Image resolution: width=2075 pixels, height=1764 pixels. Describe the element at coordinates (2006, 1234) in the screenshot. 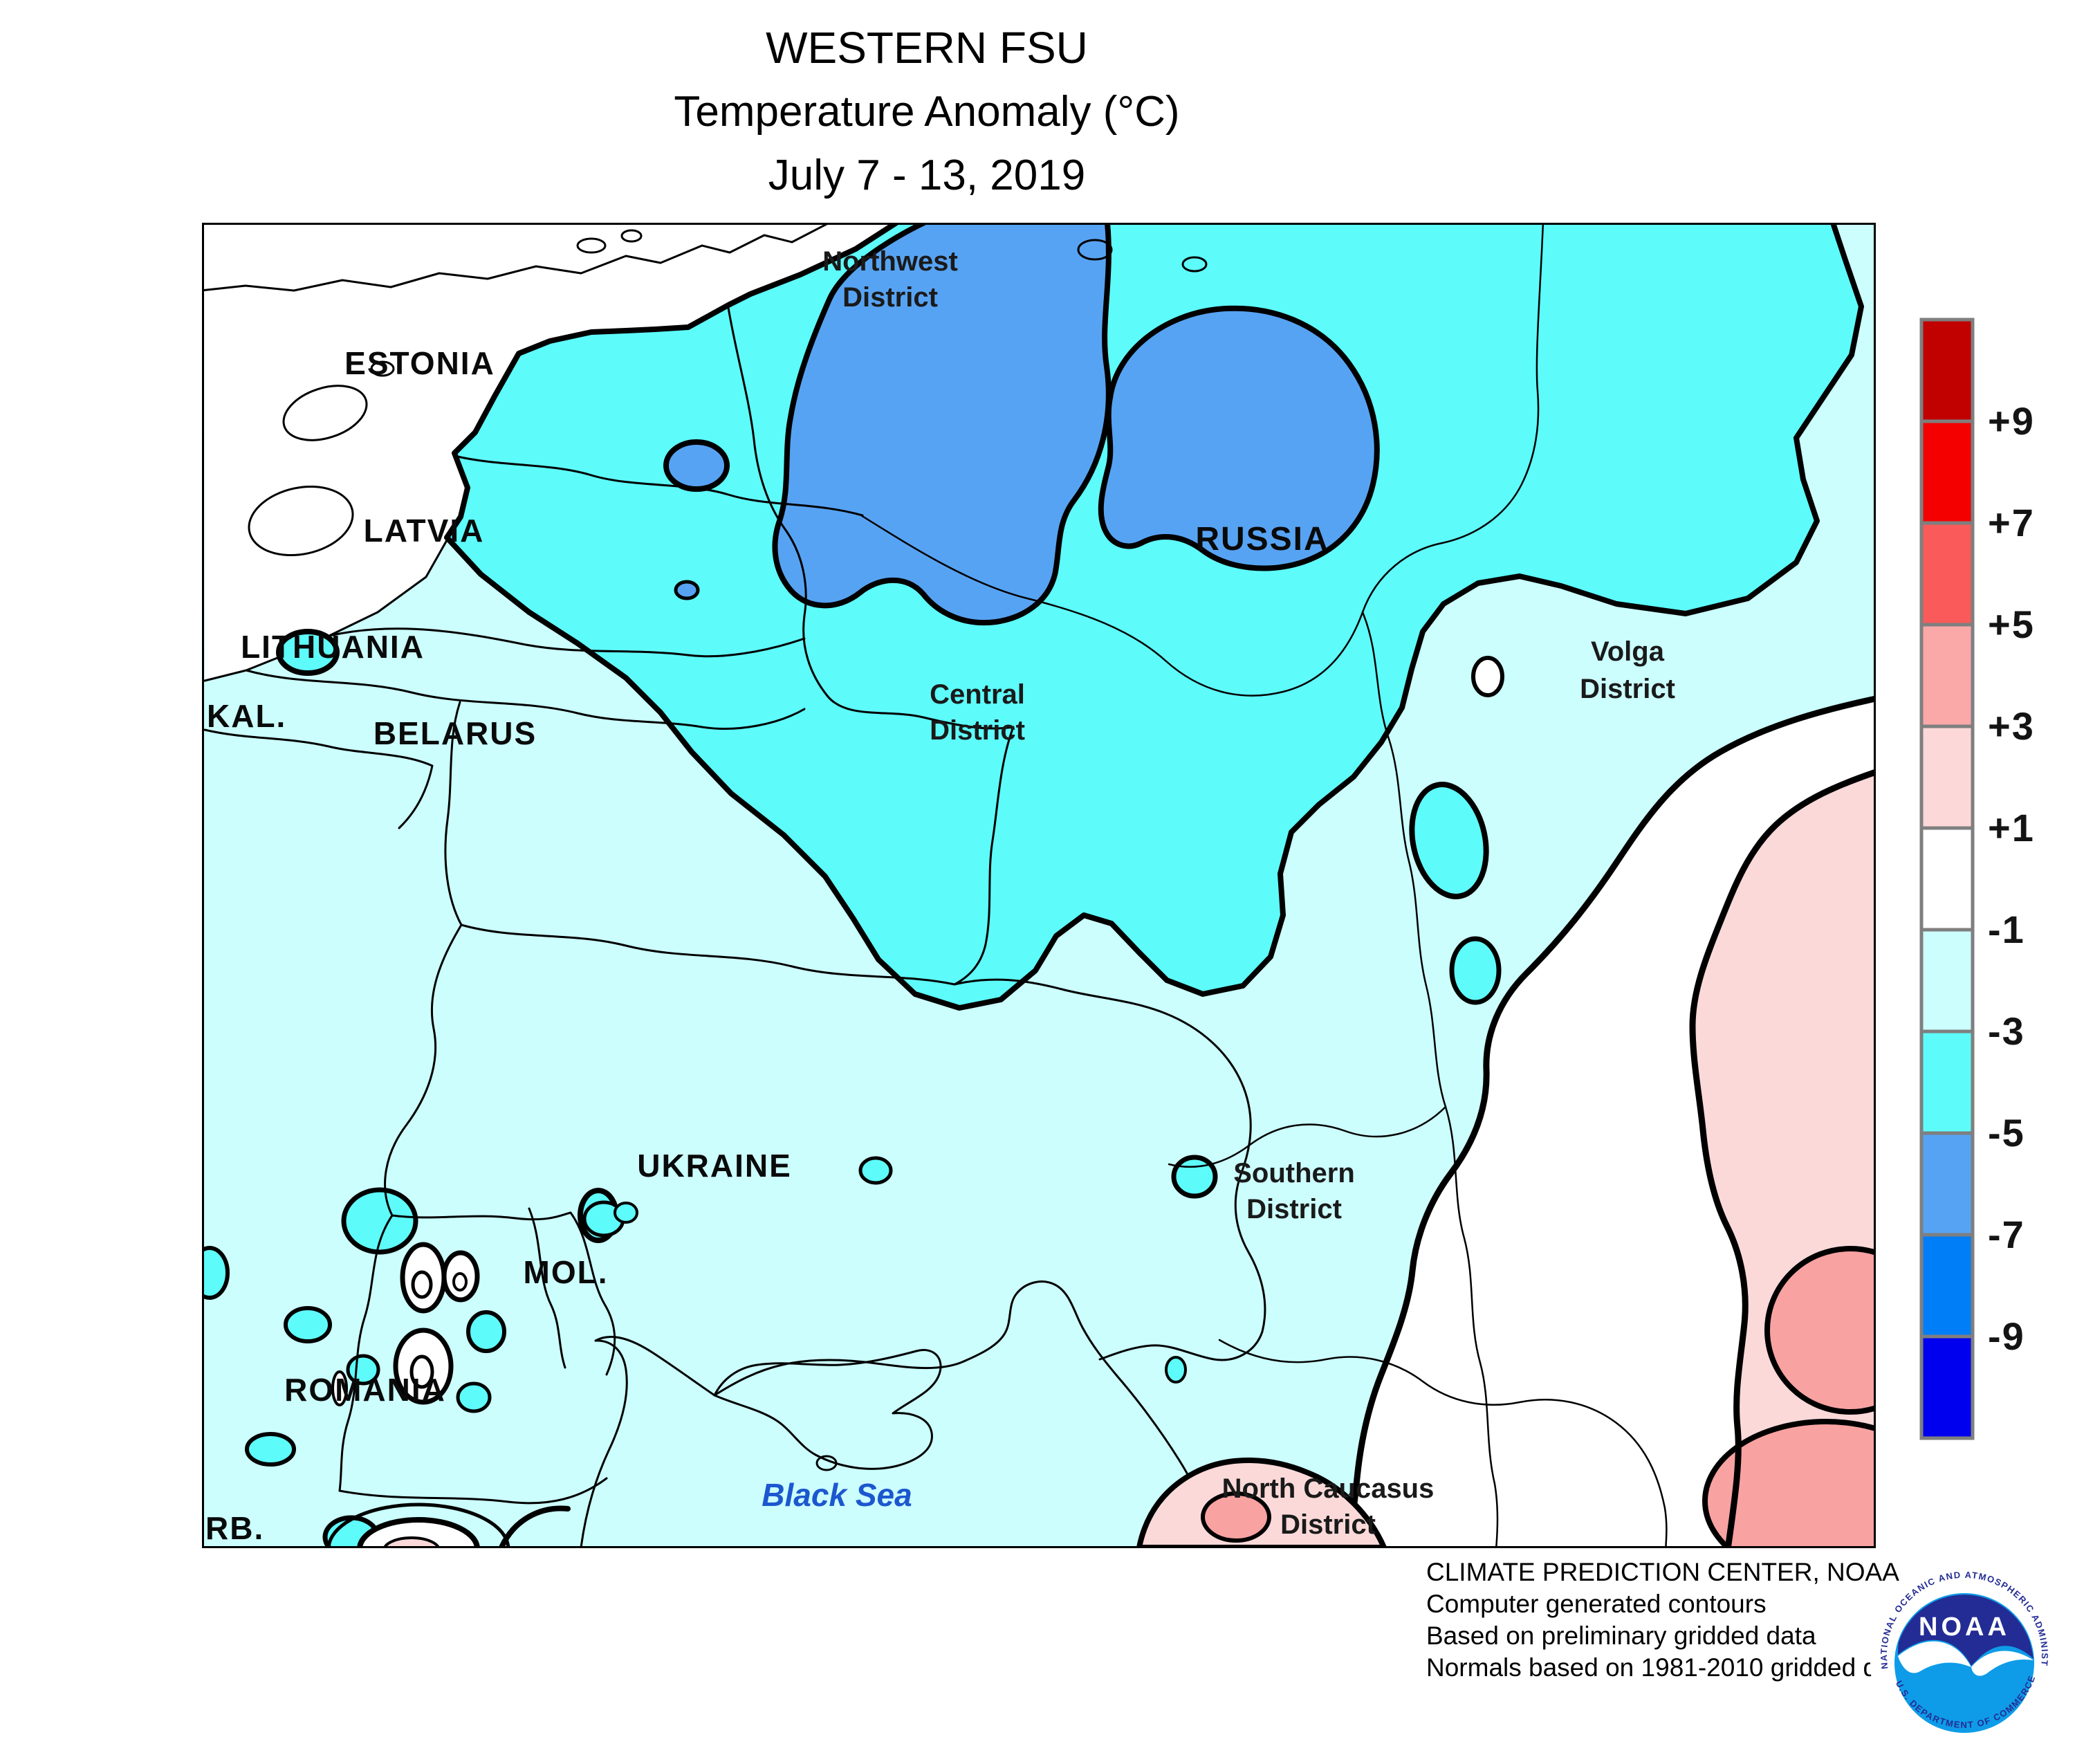

I see `legend-tick: -7` at that location.